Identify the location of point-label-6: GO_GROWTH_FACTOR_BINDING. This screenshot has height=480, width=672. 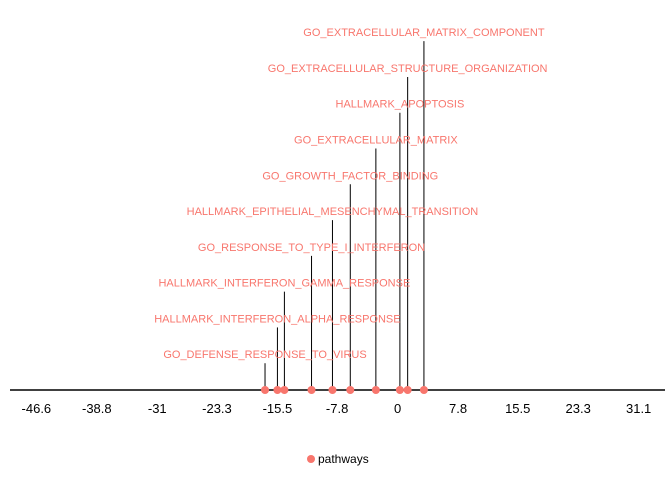
(350, 176).